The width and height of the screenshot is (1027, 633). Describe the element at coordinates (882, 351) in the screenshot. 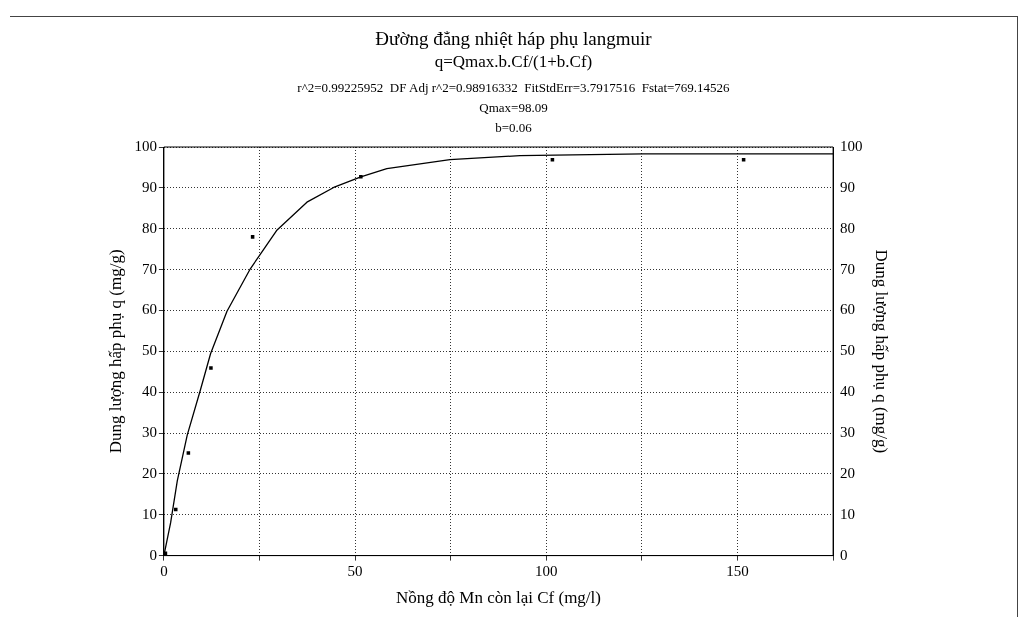

I see `y2-axis-title: Dung lượng hấp phụ q (mg/g)` at that location.